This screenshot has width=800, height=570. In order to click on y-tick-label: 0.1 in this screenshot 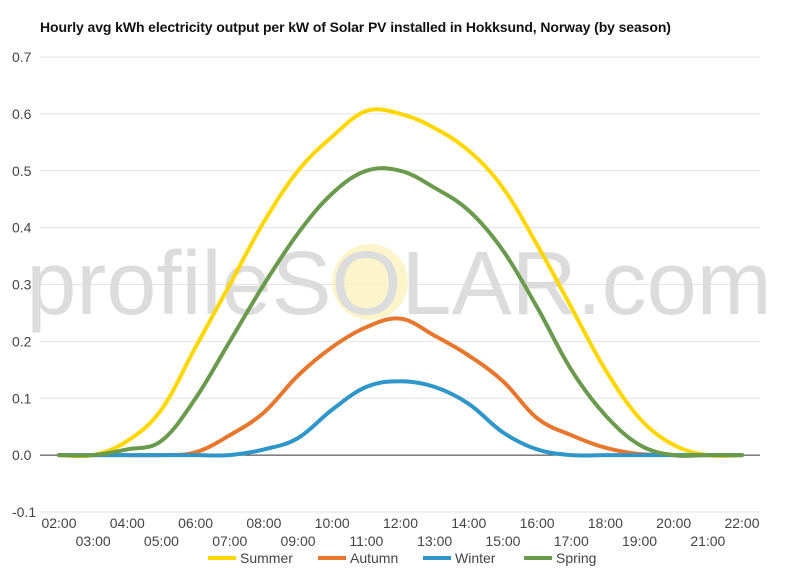, I will do `click(22, 398)`.